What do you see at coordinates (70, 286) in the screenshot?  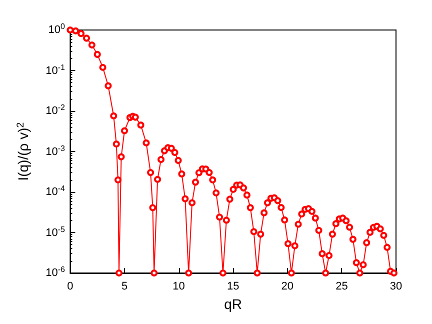 I see `x-tick-label: 0` at bounding box center [70, 286].